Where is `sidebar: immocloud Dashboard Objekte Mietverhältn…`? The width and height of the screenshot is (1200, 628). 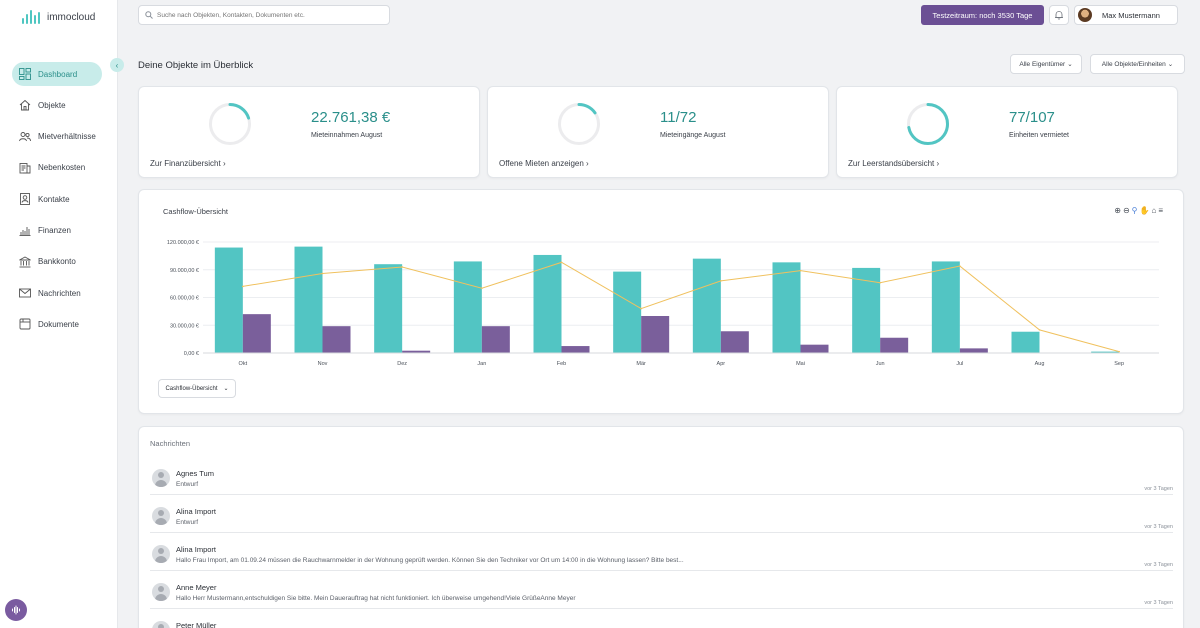
sidebar: immocloud Dashboard Objekte Mietverhältn… is located at coordinates (59, 314).